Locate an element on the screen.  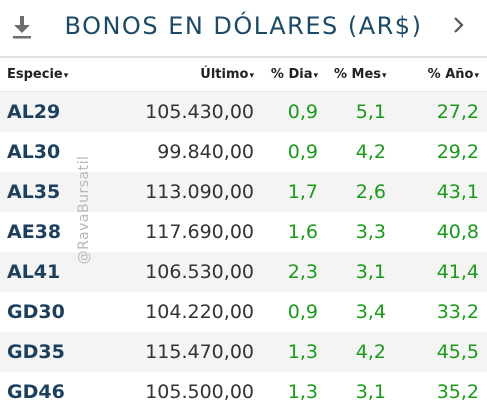
table-row: AL30 99.840,00 0,9 4,2 29,2 is located at coordinates (243, 152).